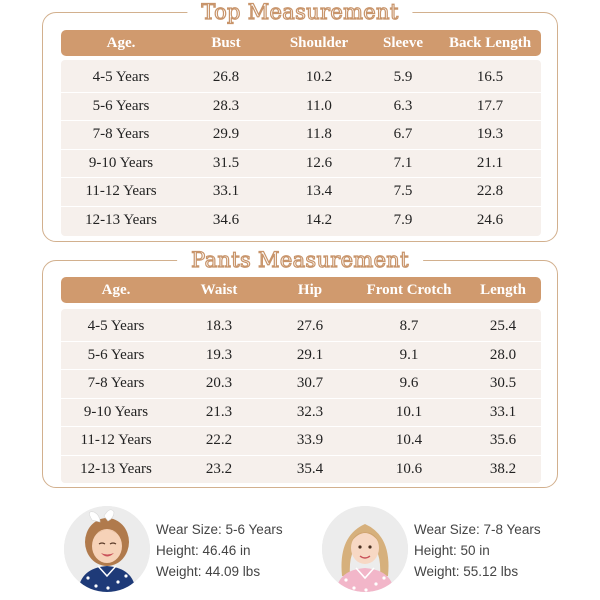 The height and width of the screenshot is (600, 600). I want to click on back-length-cell: 19.3, so click(490, 134).